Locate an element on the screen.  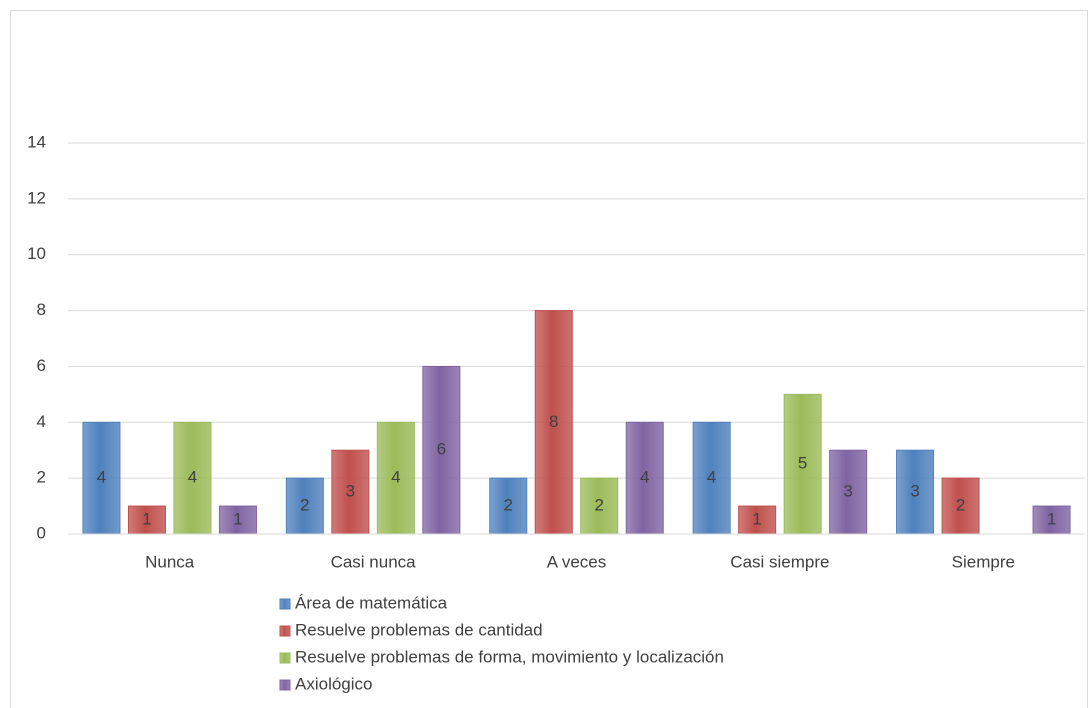
y-tick-label: 4 is located at coordinates (41, 421).